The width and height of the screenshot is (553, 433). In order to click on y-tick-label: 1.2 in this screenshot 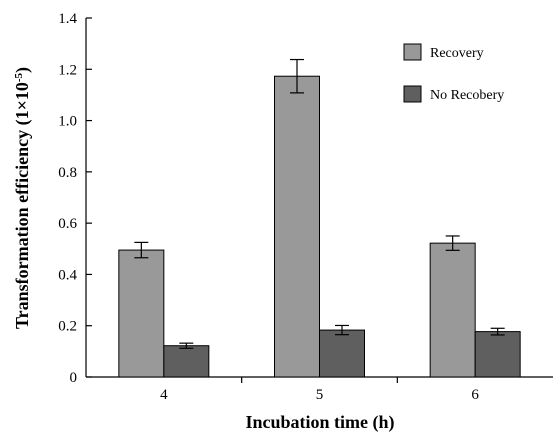, I will do `click(67, 70)`.